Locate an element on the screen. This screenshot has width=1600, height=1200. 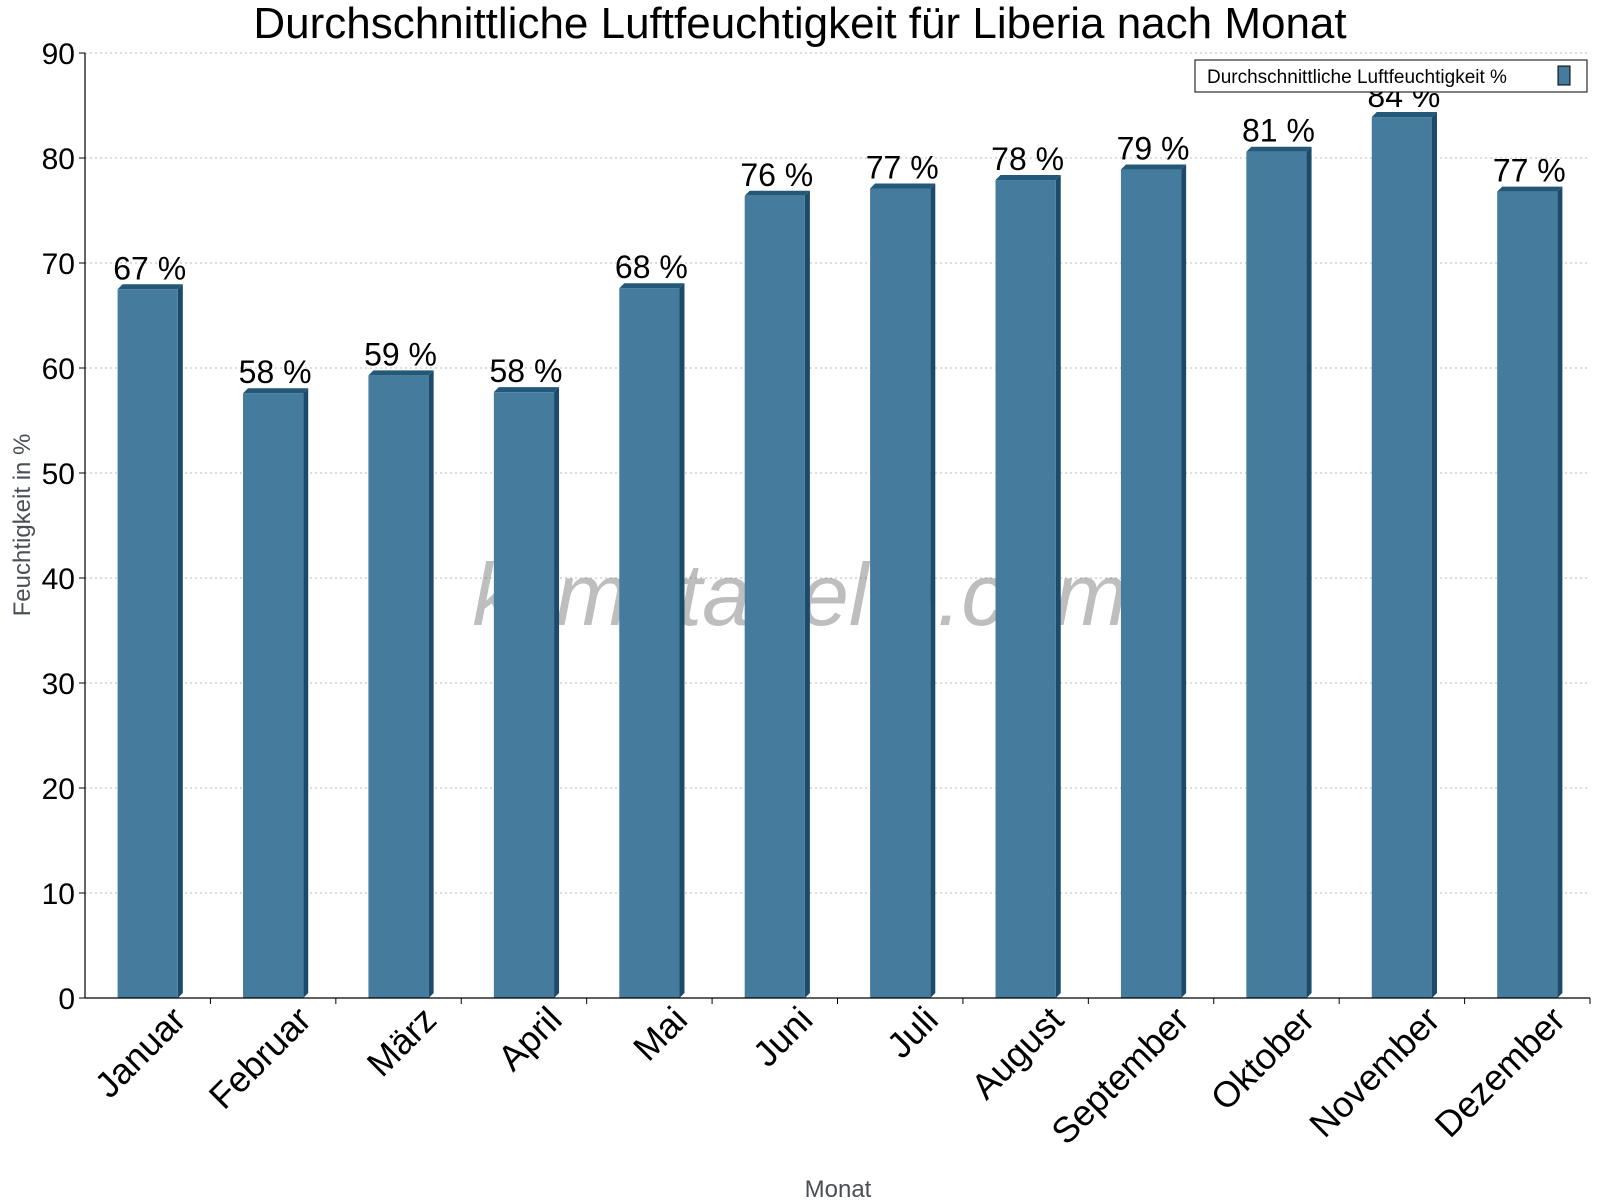
x-category-label: Mai is located at coordinates (660, 1034).